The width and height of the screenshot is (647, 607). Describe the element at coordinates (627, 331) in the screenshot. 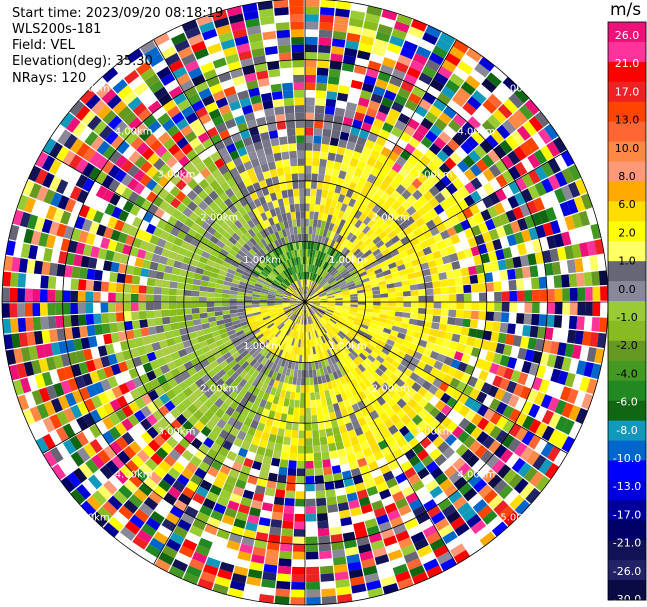

I see `colorbar-segment` at that location.